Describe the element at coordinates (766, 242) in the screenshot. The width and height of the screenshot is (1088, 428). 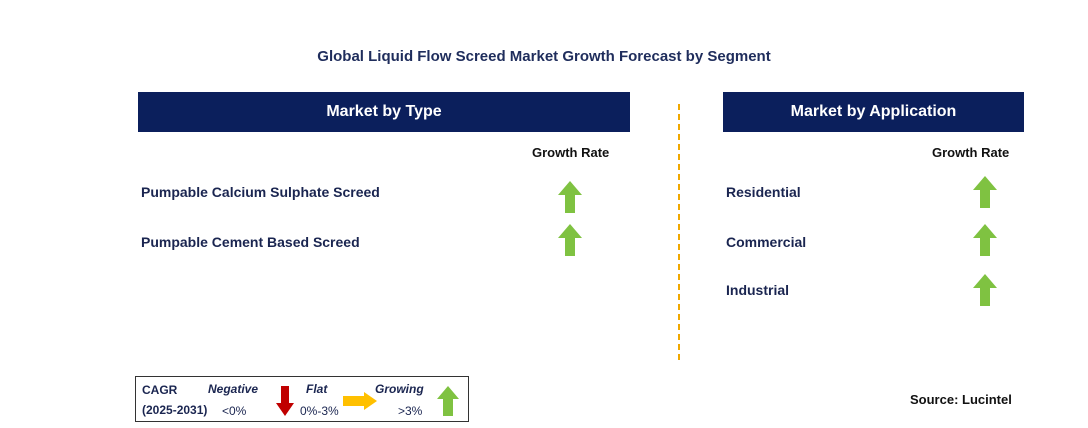
I see `application-item-commercial: Commercial` at that location.